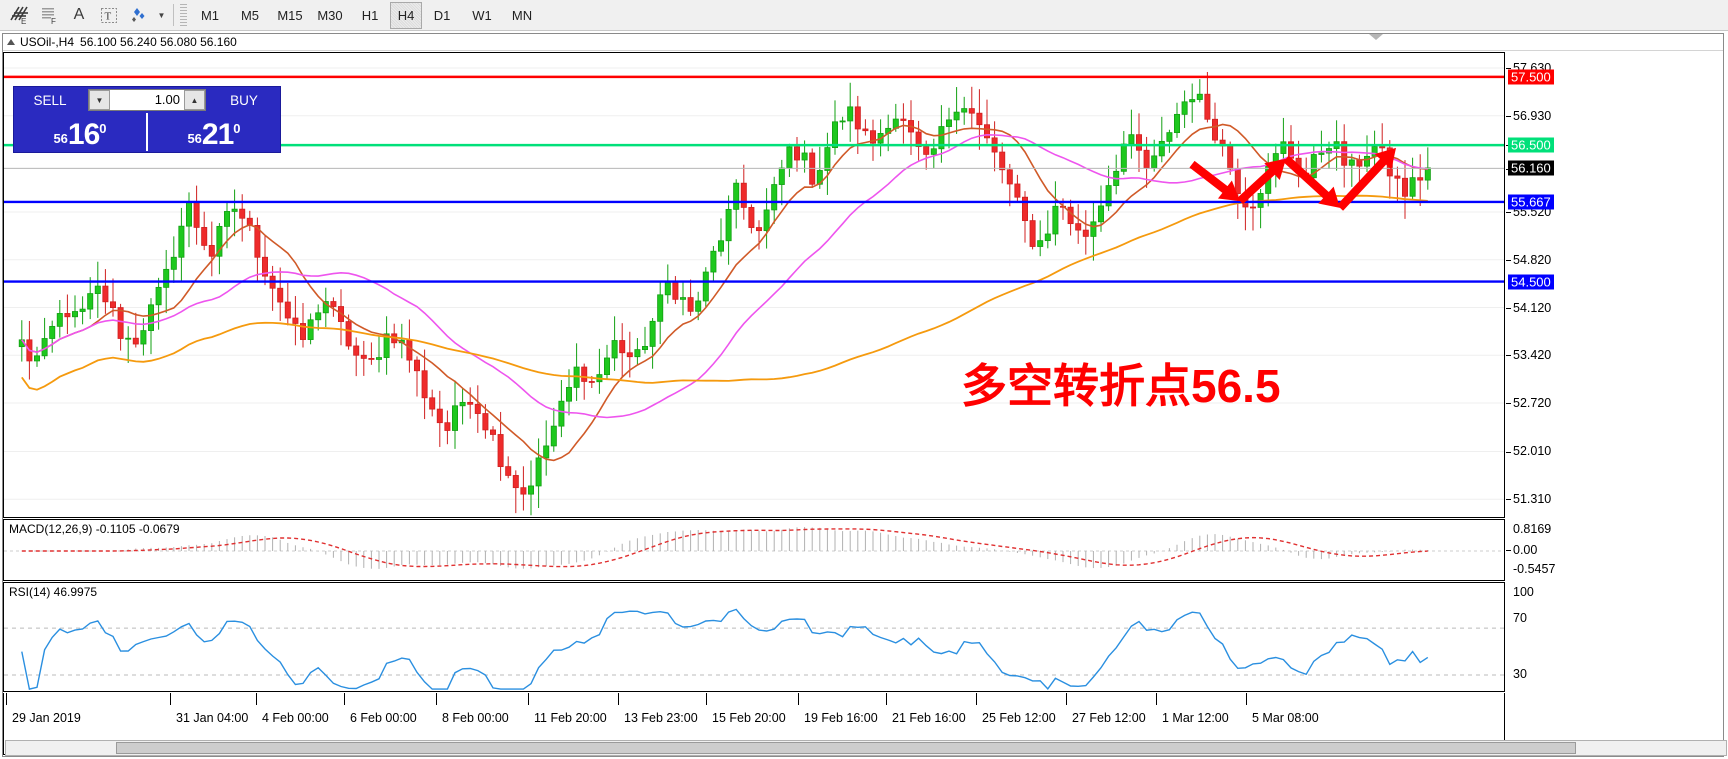  Describe the element at coordinates (774, 548) in the screenshot. I see `macd-histogram` at that location.